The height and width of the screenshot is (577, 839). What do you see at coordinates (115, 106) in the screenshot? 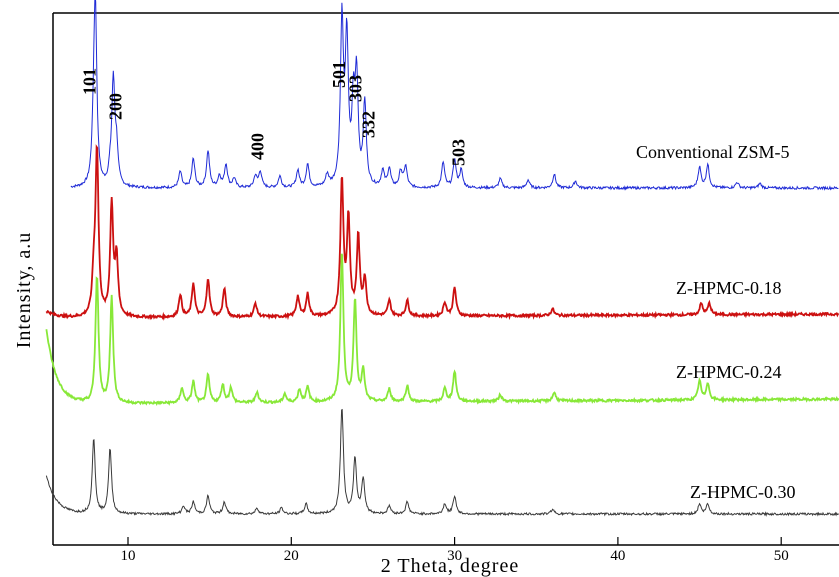
I see `peak-label: 200` at bounding box center [115, 106].